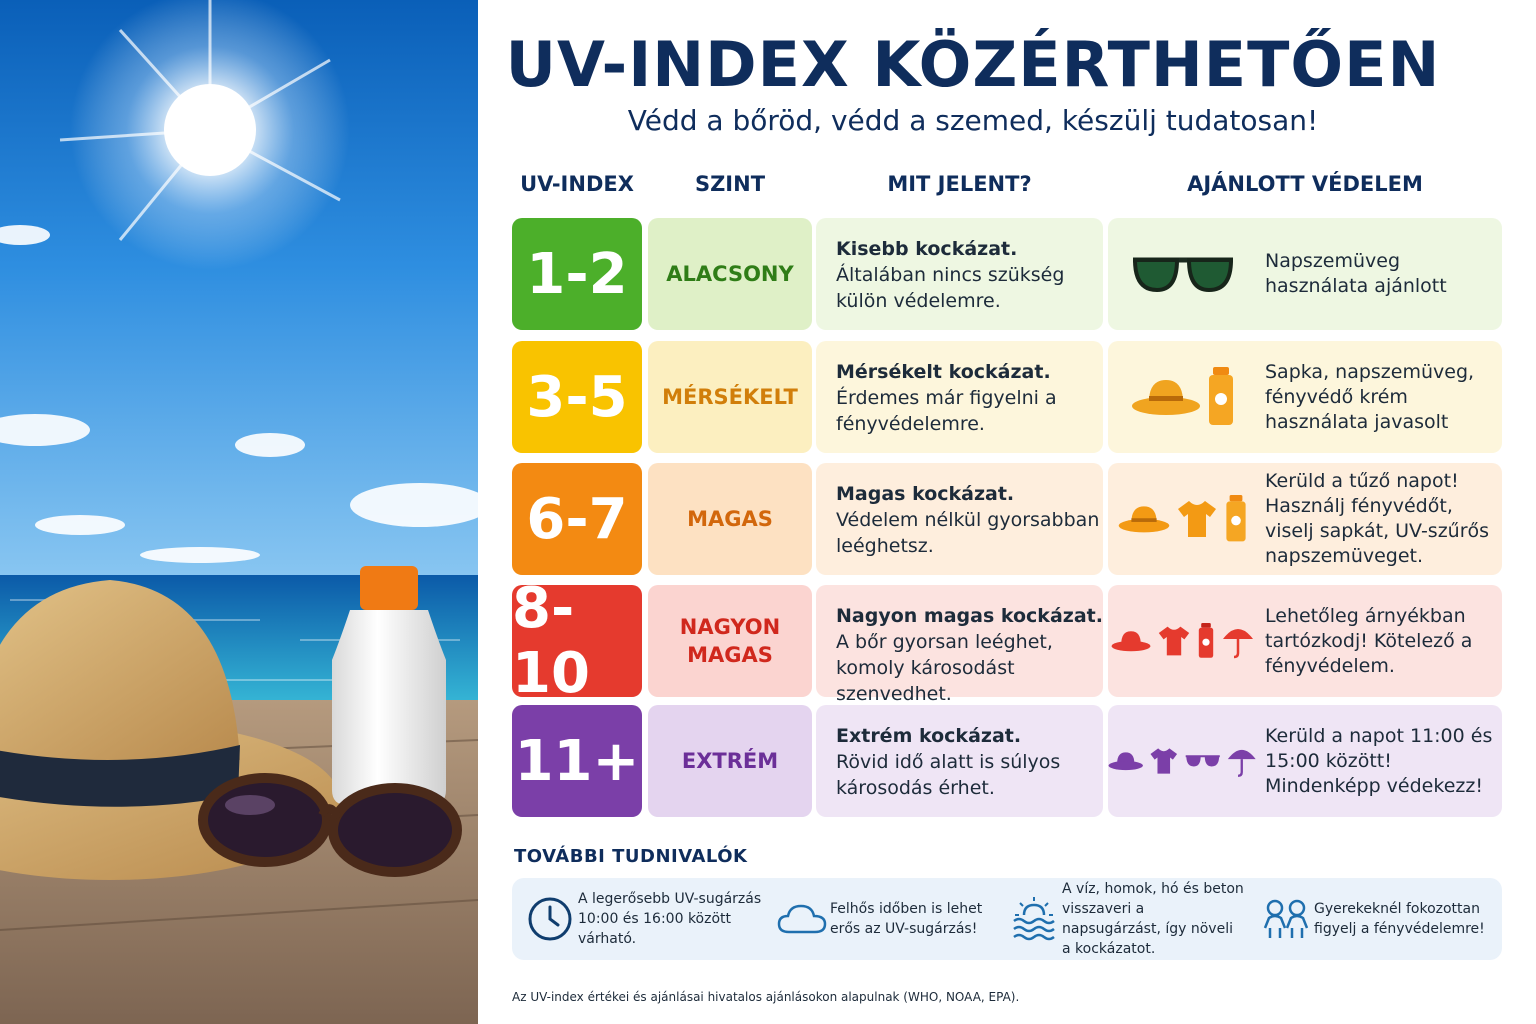  What do you see at coordinates (730, 519) in the screenshot?
I see `uv-level-label: MAGAS` at bounding box center [730, 519].